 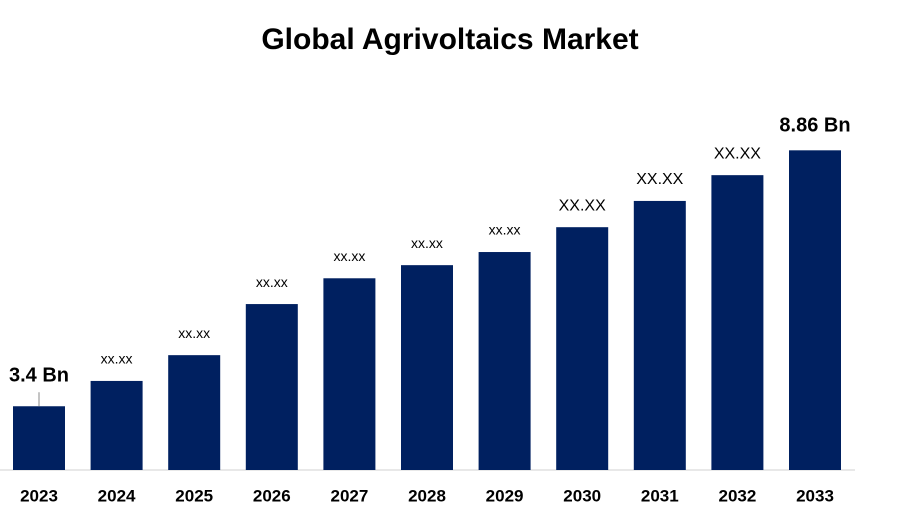 I want to click on x-tick-label: 2023, so click(x=39, y=495).